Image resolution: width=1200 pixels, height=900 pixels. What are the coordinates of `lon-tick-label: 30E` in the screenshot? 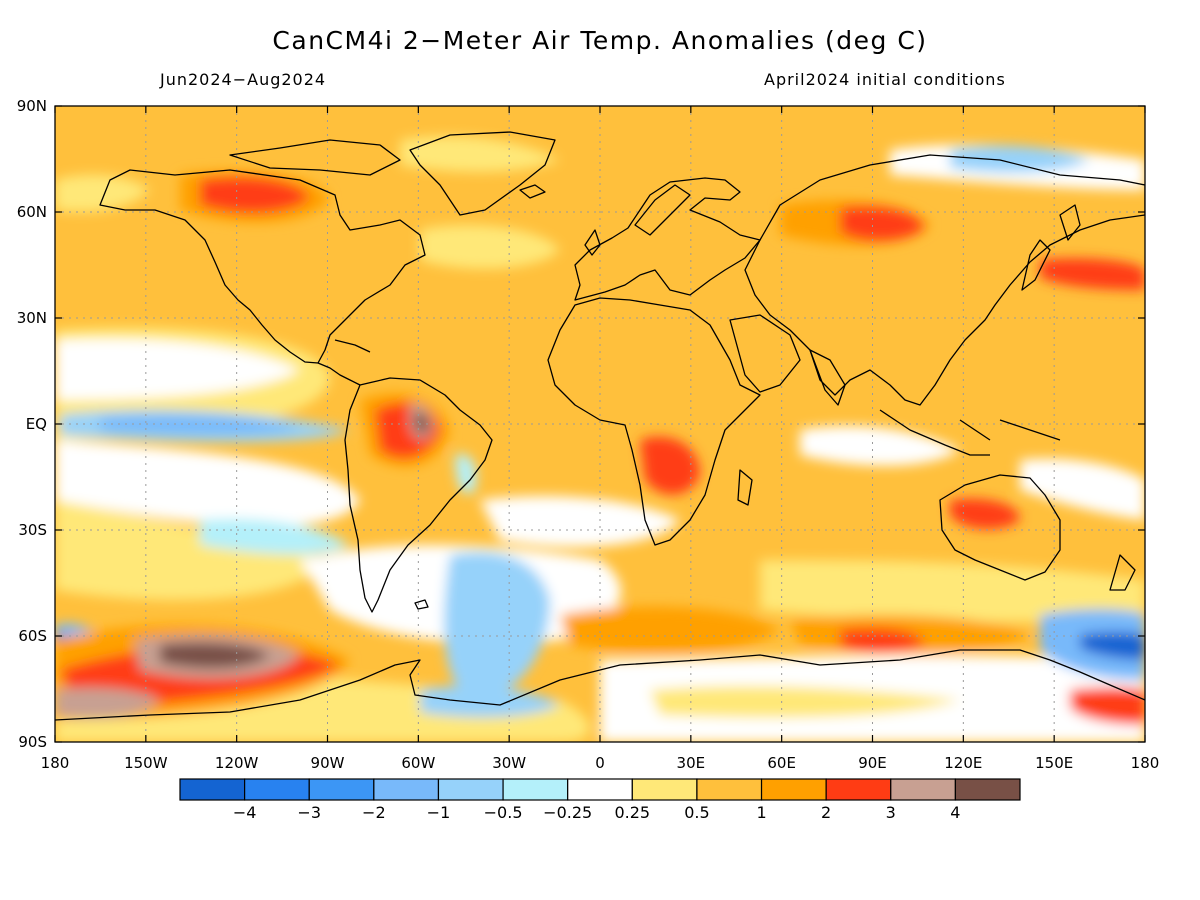 It's located at (691, 763).